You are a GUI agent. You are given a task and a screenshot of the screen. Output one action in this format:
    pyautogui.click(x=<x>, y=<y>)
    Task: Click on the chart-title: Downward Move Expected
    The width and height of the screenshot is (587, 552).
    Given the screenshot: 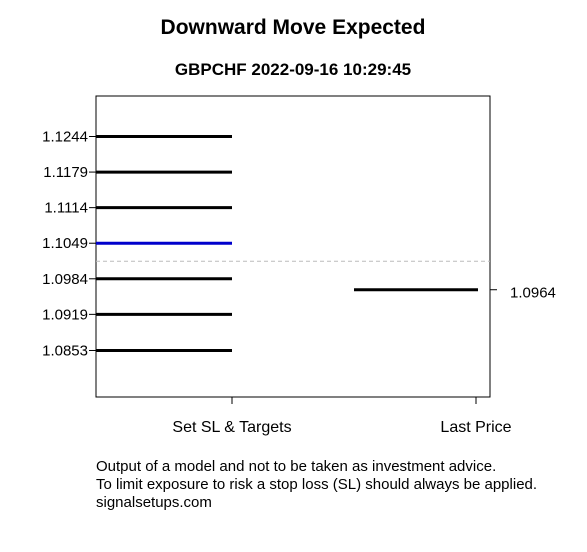 What is the action you would take?
    pyautogui.click(x=293, y=27)
    